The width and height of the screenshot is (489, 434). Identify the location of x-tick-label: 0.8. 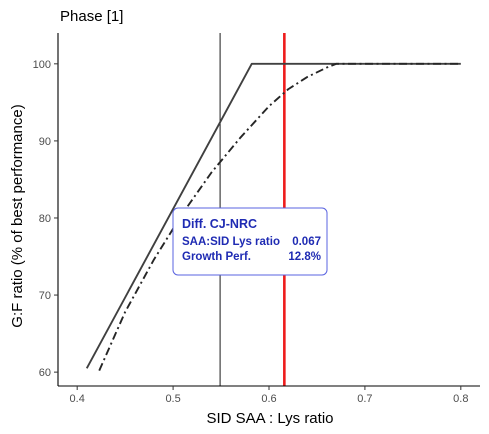
(460, 399).